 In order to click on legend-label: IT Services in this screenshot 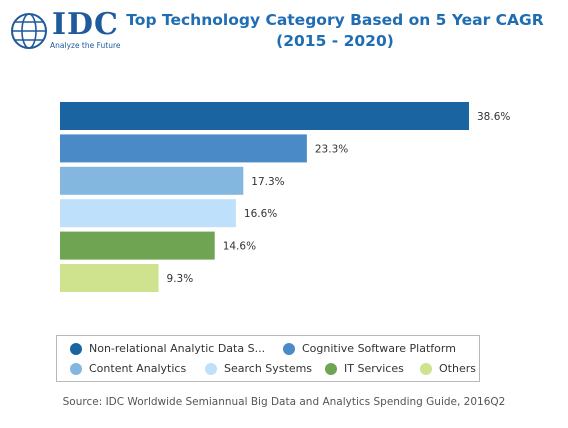, I will do `click(374, 368)`.